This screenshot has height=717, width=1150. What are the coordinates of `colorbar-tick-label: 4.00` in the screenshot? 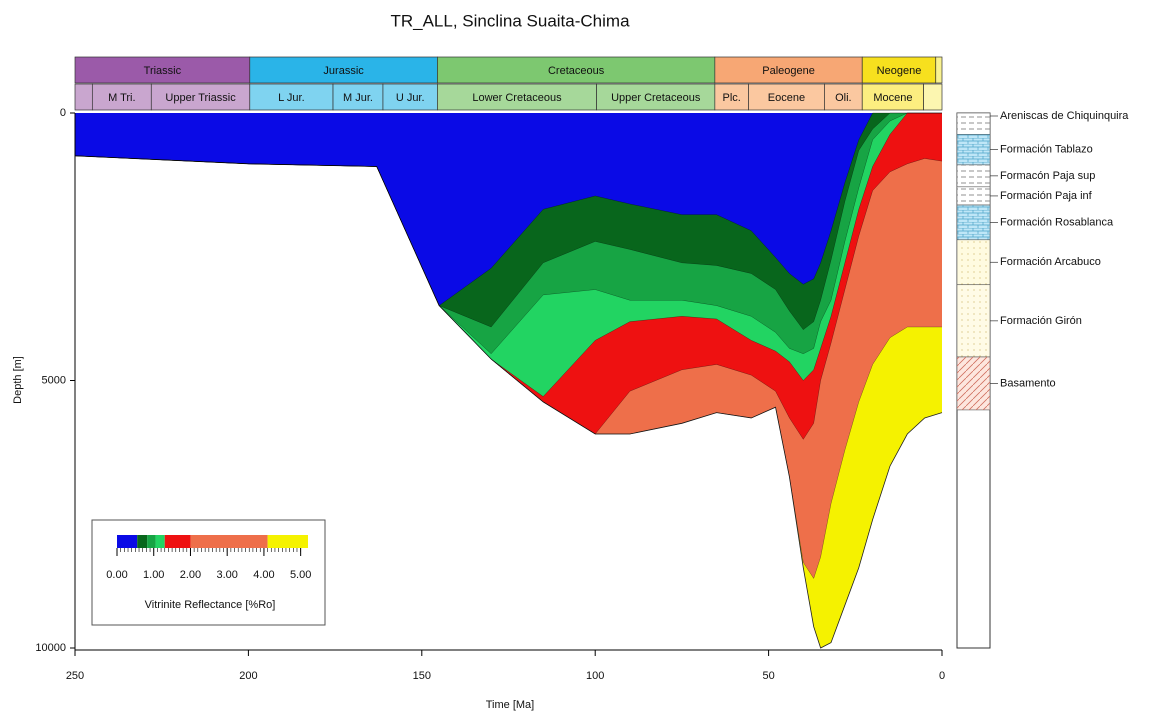 It's located at (263, 575).